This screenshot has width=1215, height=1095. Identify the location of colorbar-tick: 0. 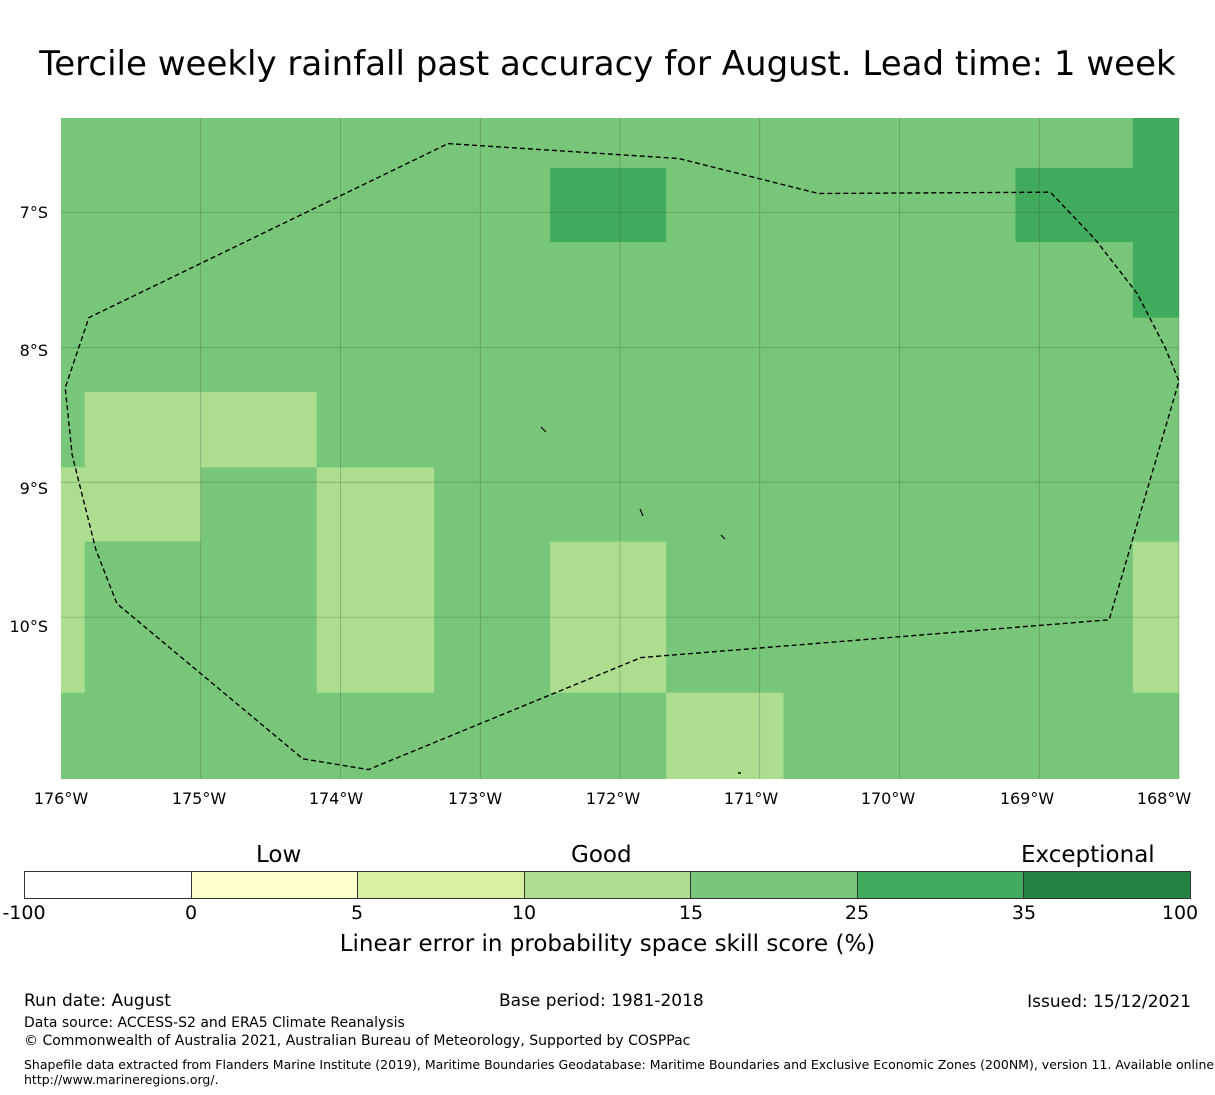
(191, 913).